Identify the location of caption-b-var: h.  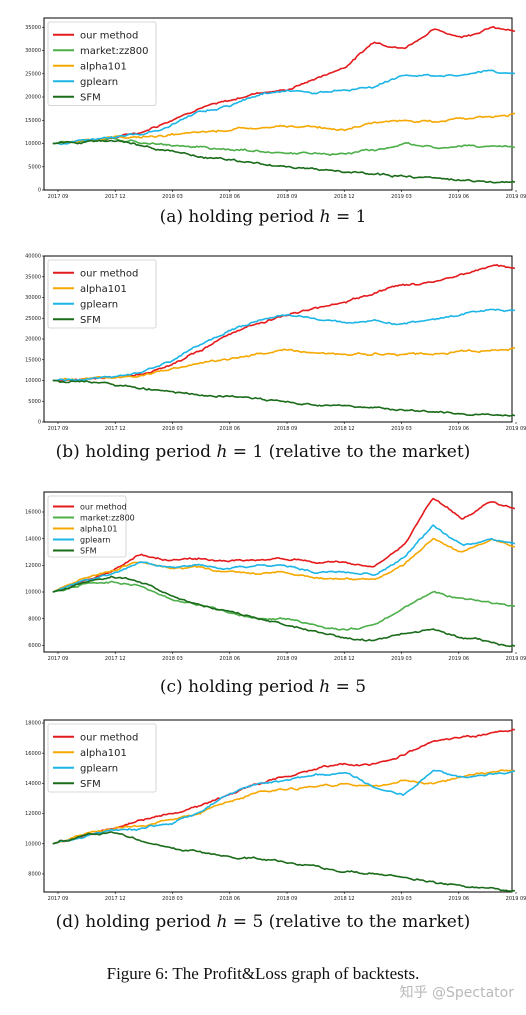
(222, 452).